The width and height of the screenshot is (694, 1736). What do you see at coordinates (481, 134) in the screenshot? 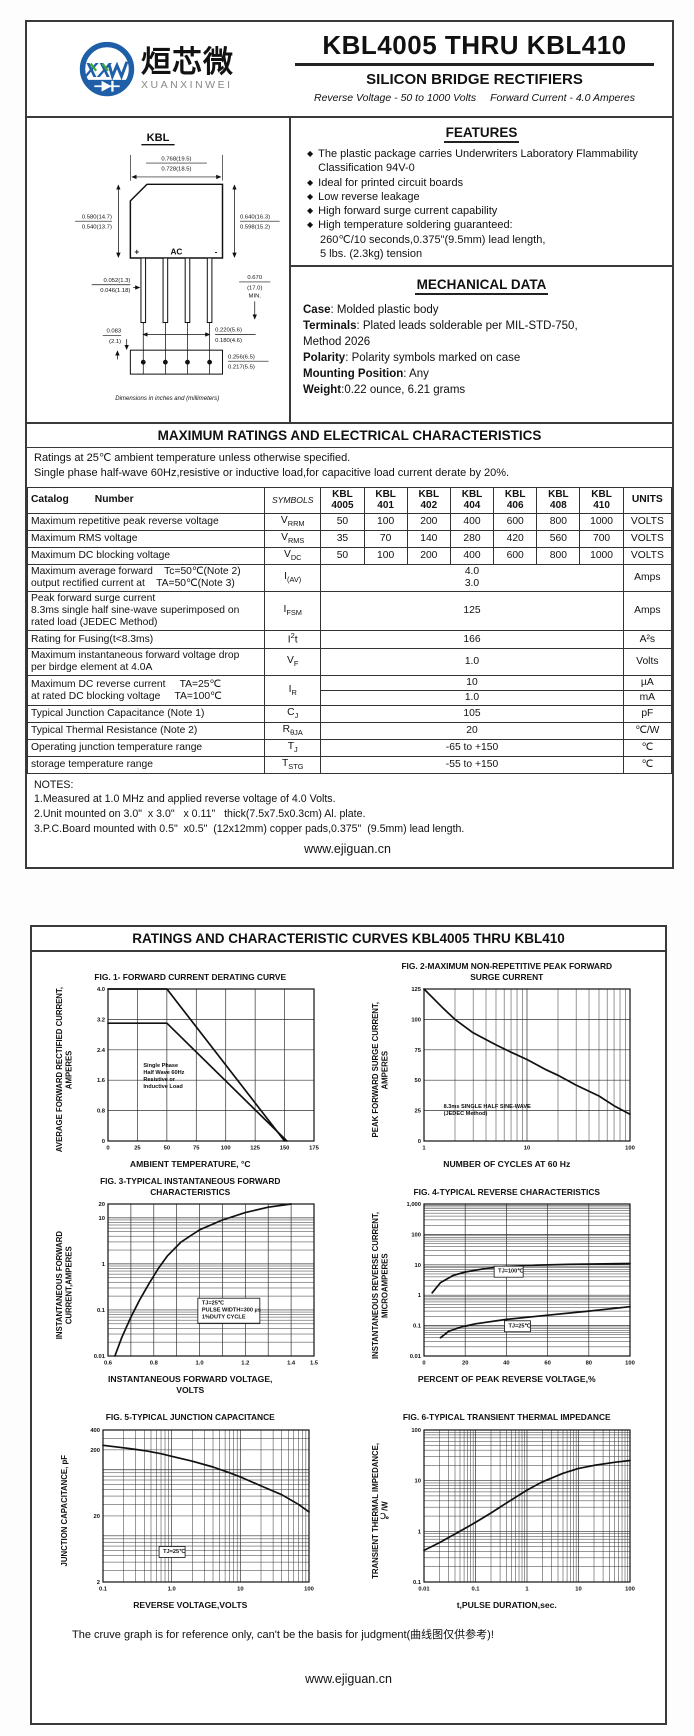
I see `features-heading: FEATURES` at bounding box center [481, 134].